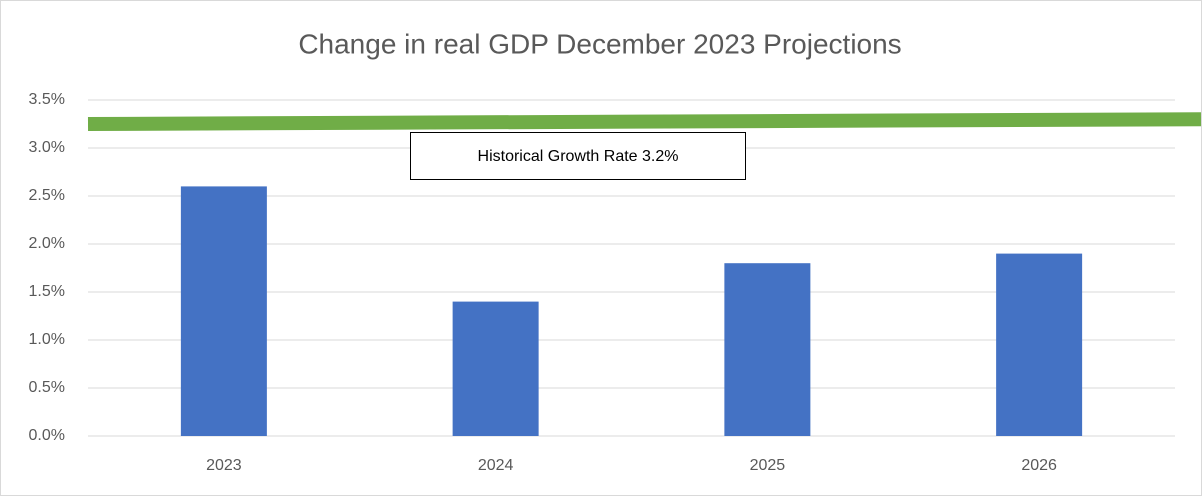 This screenshot has width=1202, height=496. What do you see at coordinates (496, 465) in the screenshot?
I see `x-tick-label: 2024` at bounding box center [496, 465].